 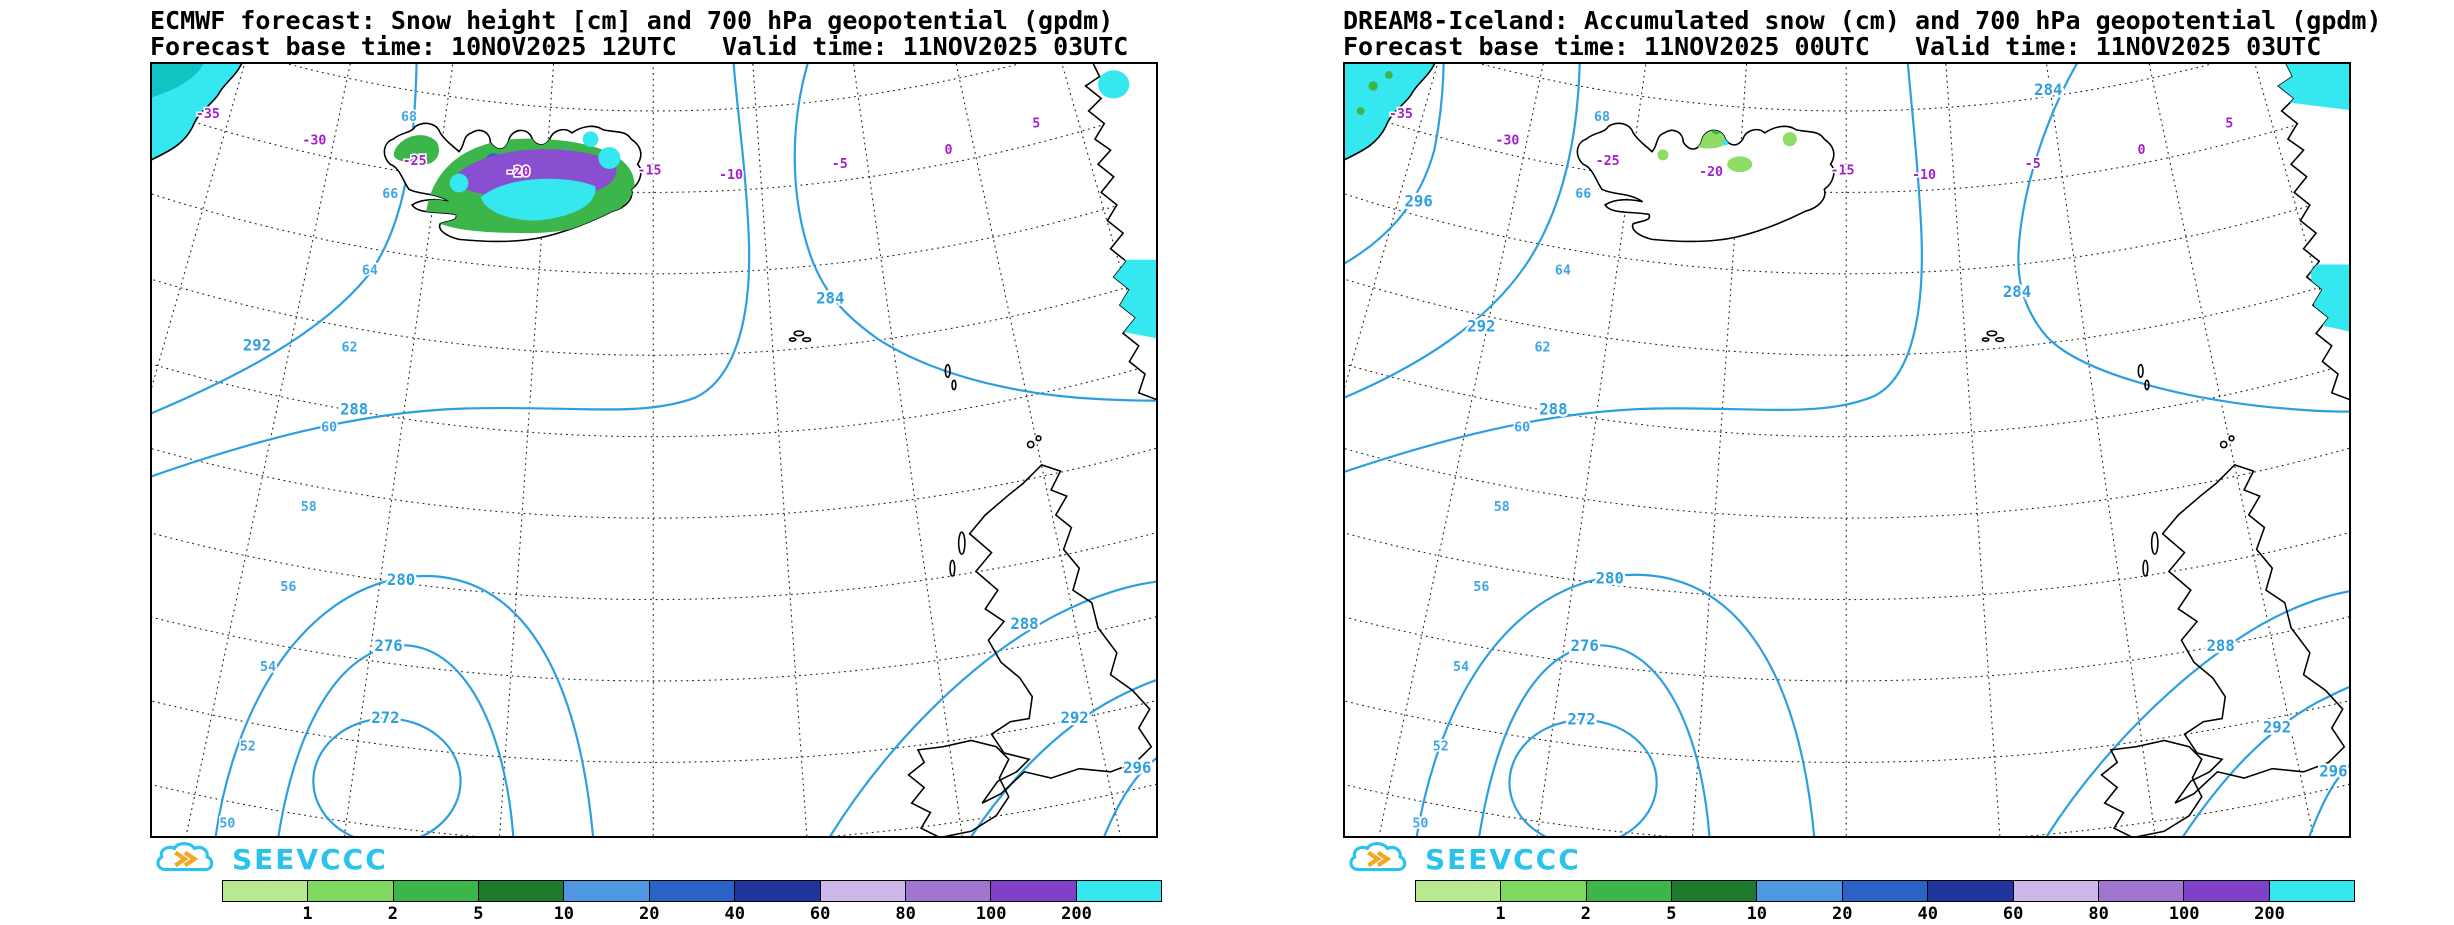 What do you see at coordinates (307, 914) in the screenshot?
I see `colorbar-label: 1` at bounding box center [307, 914].